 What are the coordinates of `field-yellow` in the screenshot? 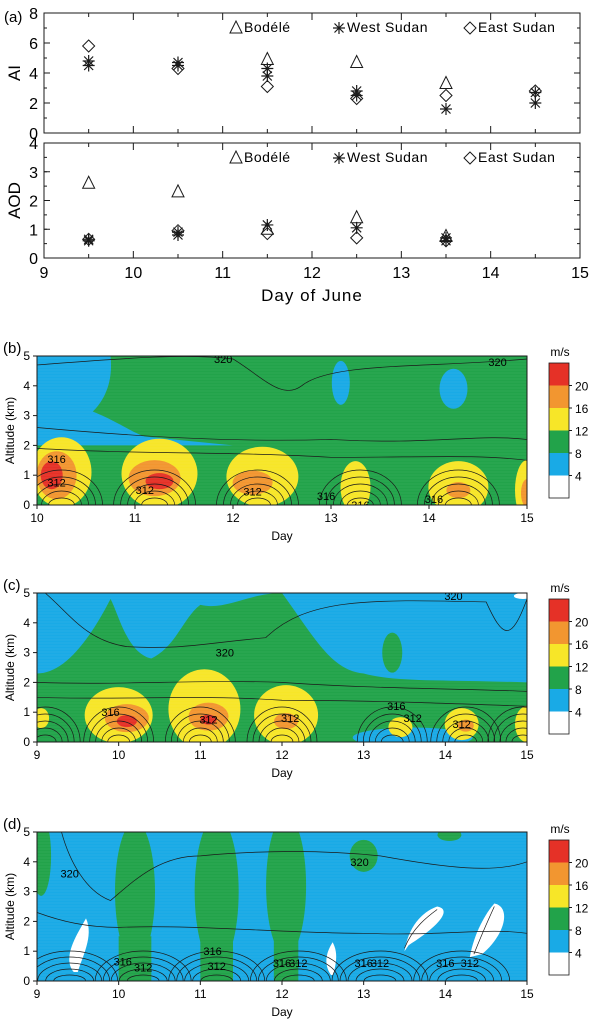 It's located at (43, 718).